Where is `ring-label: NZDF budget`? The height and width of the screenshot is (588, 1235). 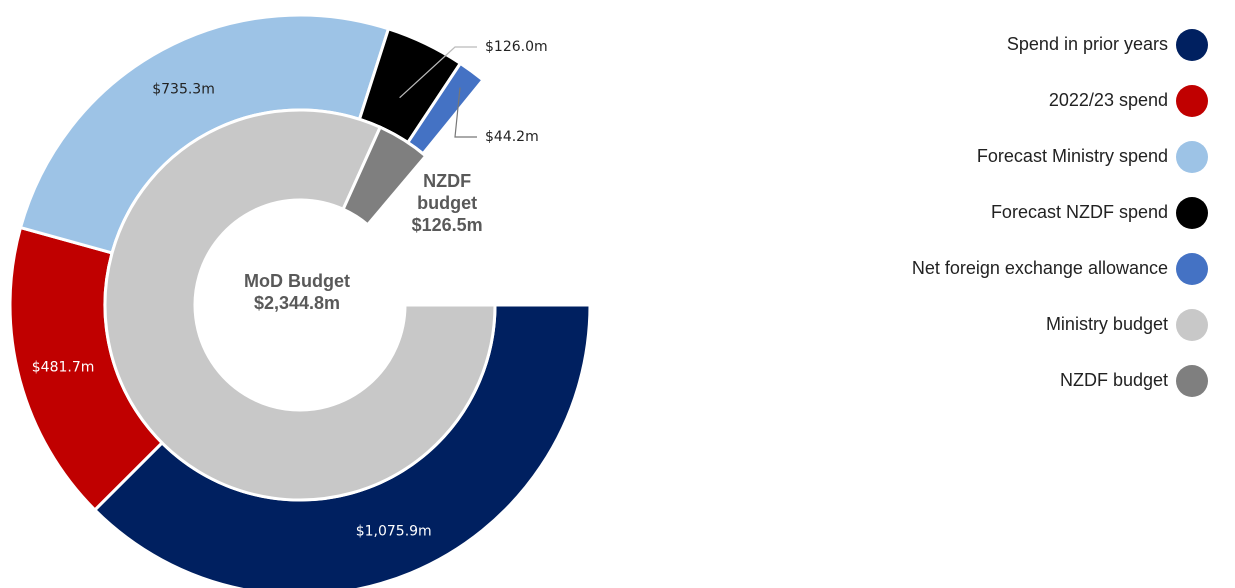
ring-label: NZDF budget is located at coordinates (447, 192).